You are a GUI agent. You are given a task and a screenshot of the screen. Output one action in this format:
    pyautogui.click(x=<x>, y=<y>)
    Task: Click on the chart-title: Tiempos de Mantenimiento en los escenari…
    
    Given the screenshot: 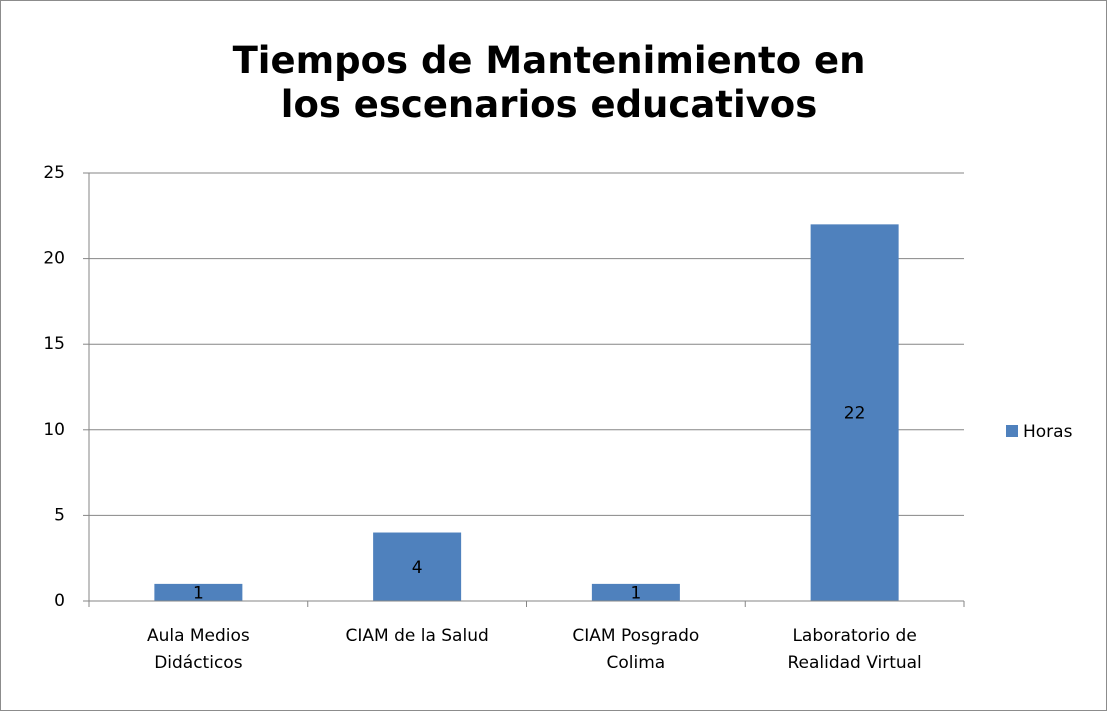 What is the action you would take?
    pyautogui.click(x=549, y=82)
    